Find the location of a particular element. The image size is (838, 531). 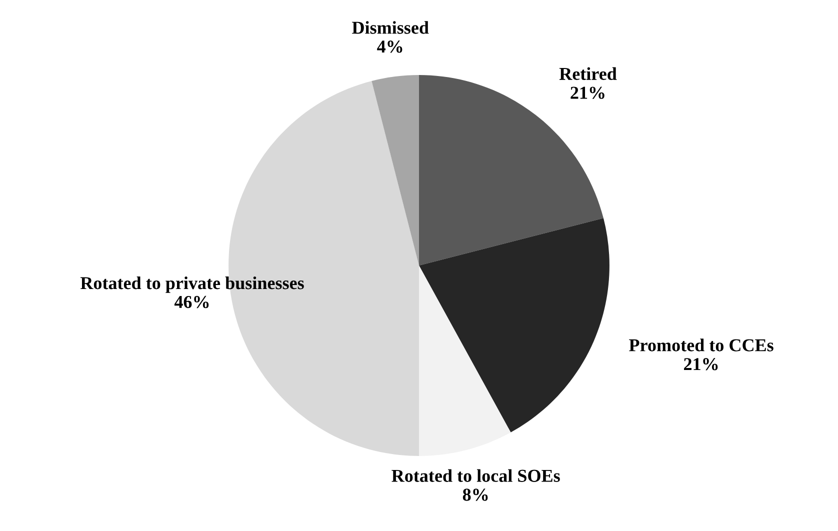

data-label: 4% is located at coordinates (389, 46).